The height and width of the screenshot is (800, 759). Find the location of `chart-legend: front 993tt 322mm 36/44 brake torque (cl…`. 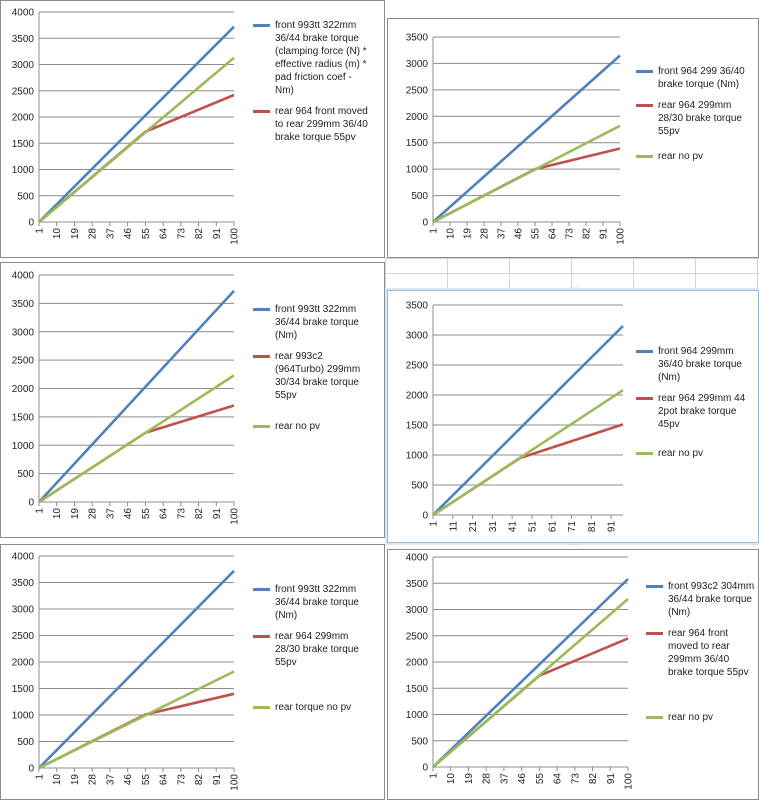

chart-legend: front 993tt 322mm 36/44 brake torque (cl… is located at coordinates (312, 88).